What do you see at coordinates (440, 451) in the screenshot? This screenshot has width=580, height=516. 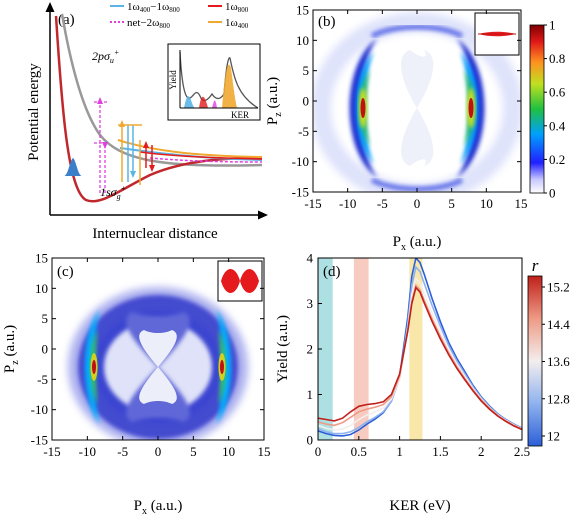 I see `panel-d-xtick-label-3: 1.5` at bounding box center [440, 451].